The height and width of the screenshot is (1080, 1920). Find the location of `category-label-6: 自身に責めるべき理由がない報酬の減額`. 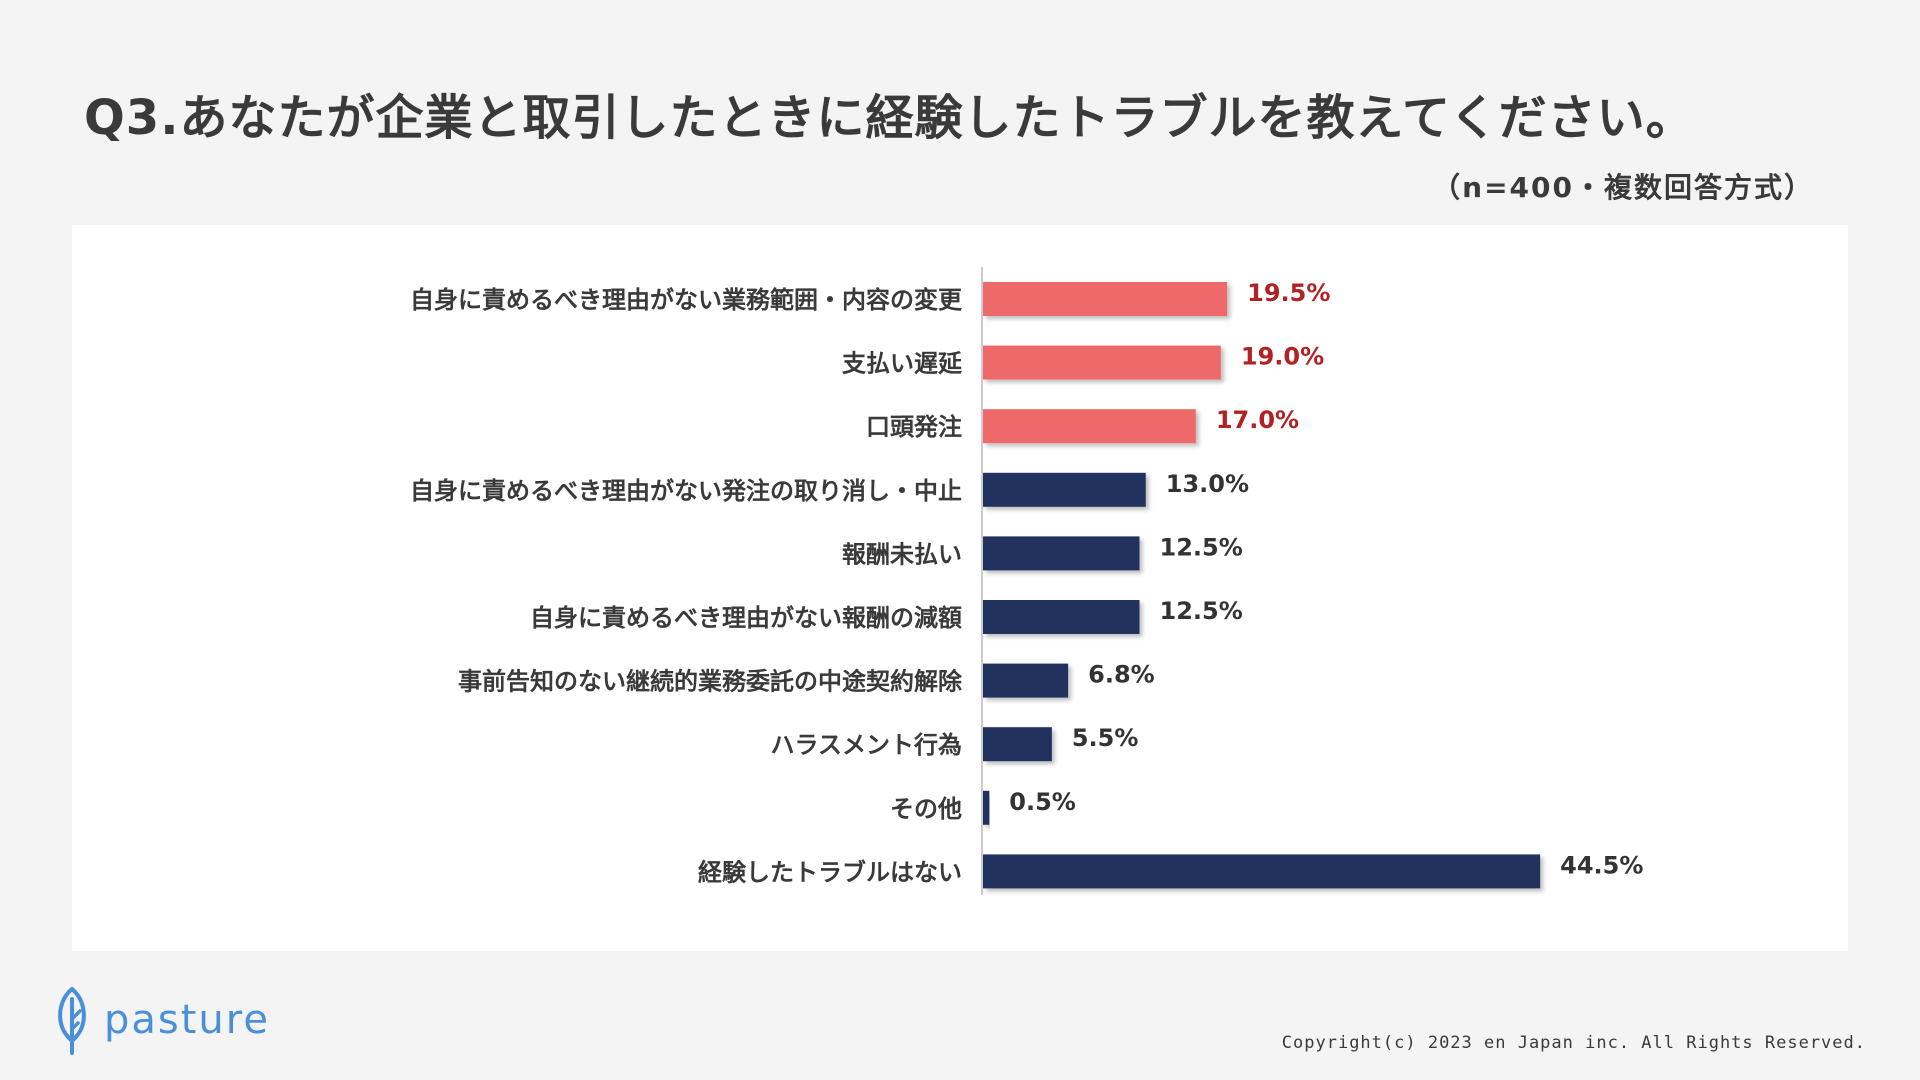

category-label-6: 自身に責めるべき理由がない報酬の減額 is located at coordinates (746, 618).